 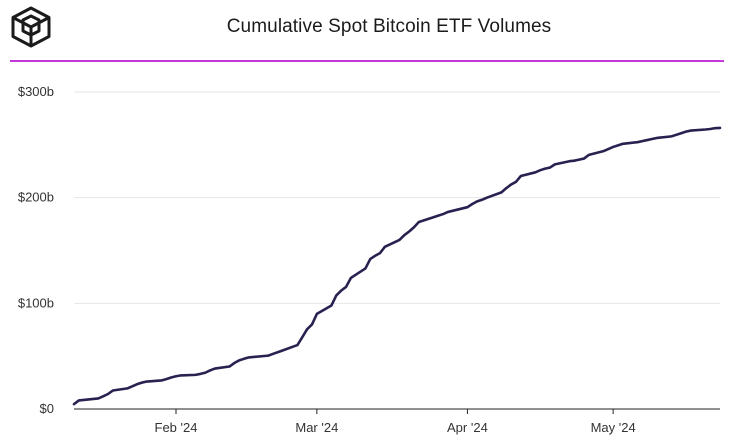 I want to click on y-tick-label: $100b, so click(x=36, y=302).